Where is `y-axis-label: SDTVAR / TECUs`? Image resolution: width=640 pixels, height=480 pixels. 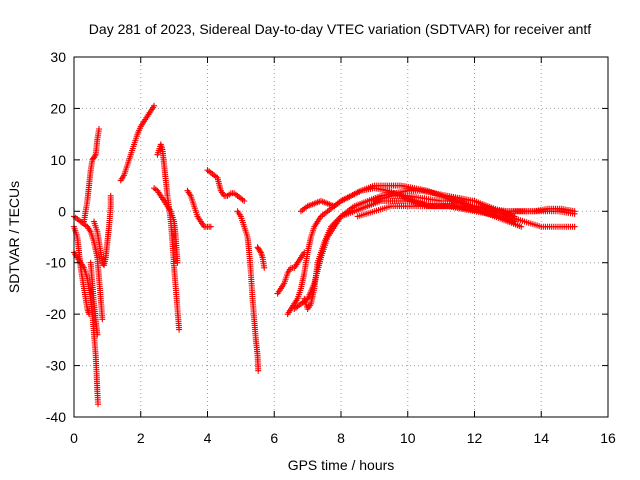
y-axis-label: SDTVAR / TECUs is located at coordinates (14, 237).